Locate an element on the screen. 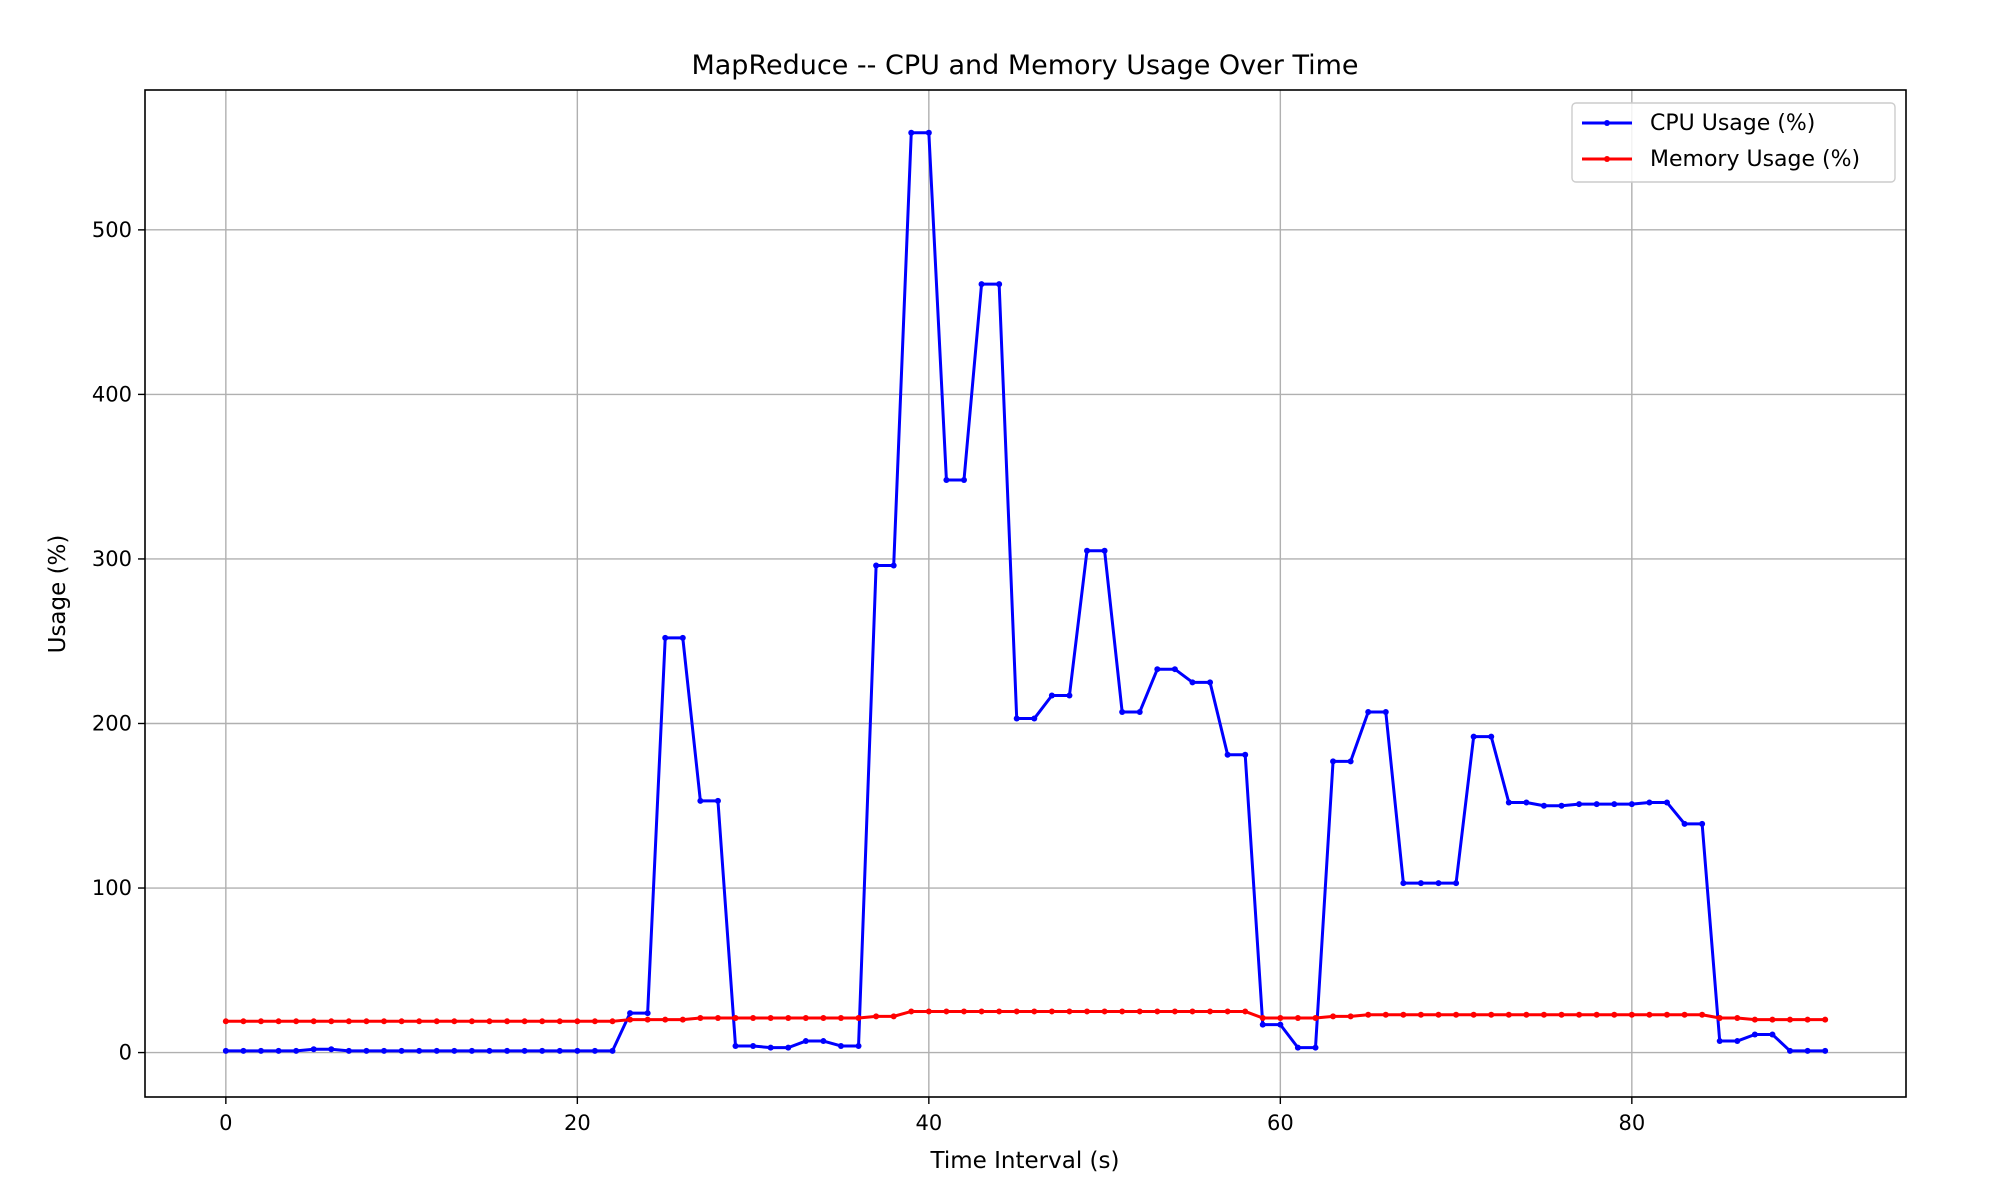  y-tick-label: 0 is located at coordinates (125, 1053).